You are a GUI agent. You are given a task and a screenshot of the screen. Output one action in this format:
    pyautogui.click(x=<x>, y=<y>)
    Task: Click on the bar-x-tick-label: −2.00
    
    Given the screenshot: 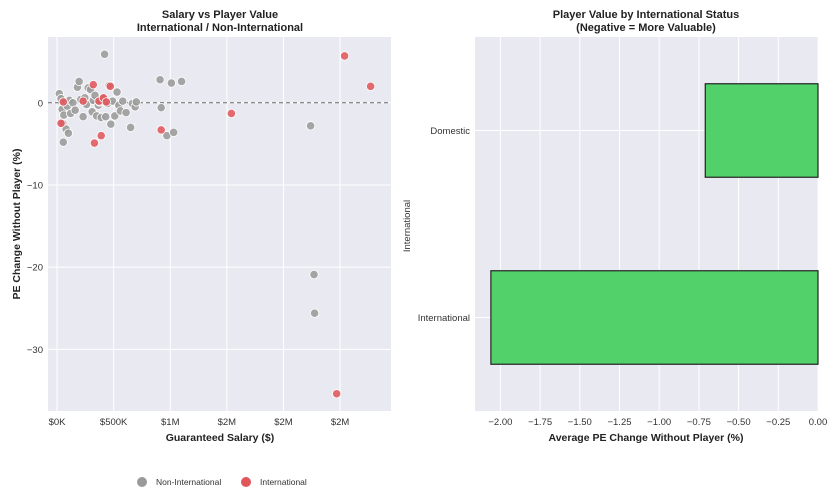 What is the action you would take?
    pyautogui.click(x=500, y=422)
    